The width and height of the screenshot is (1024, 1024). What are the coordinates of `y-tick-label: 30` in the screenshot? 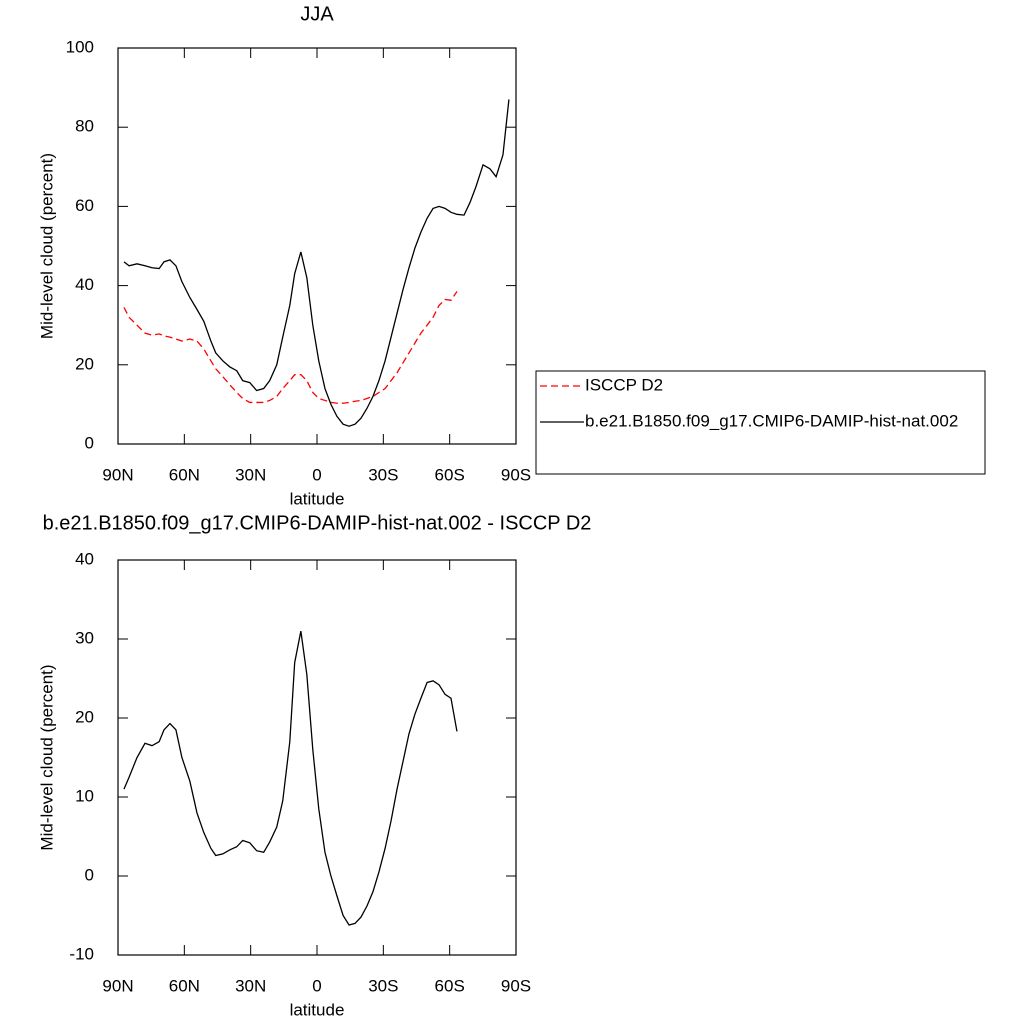 It's located at (84, 637).